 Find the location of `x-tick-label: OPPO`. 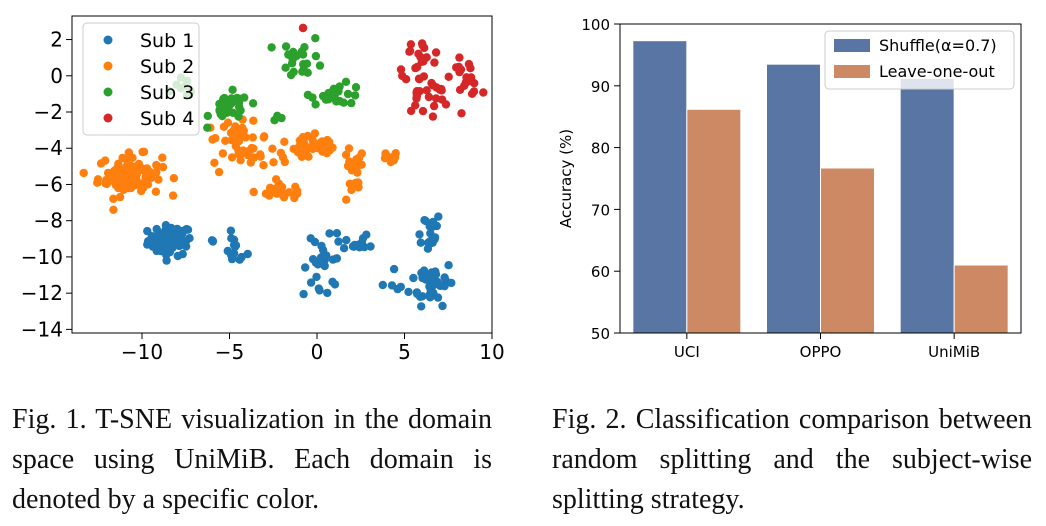

x-tick-label: OPPO is located at coordinates (821, 352).